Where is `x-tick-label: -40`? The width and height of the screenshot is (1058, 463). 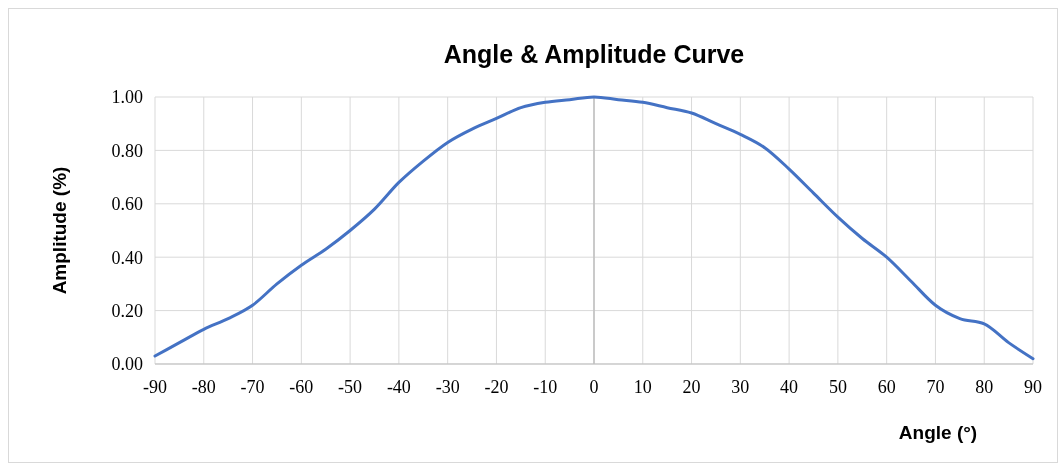
x-tick-label: -40 is located at coordinates (398, 387).